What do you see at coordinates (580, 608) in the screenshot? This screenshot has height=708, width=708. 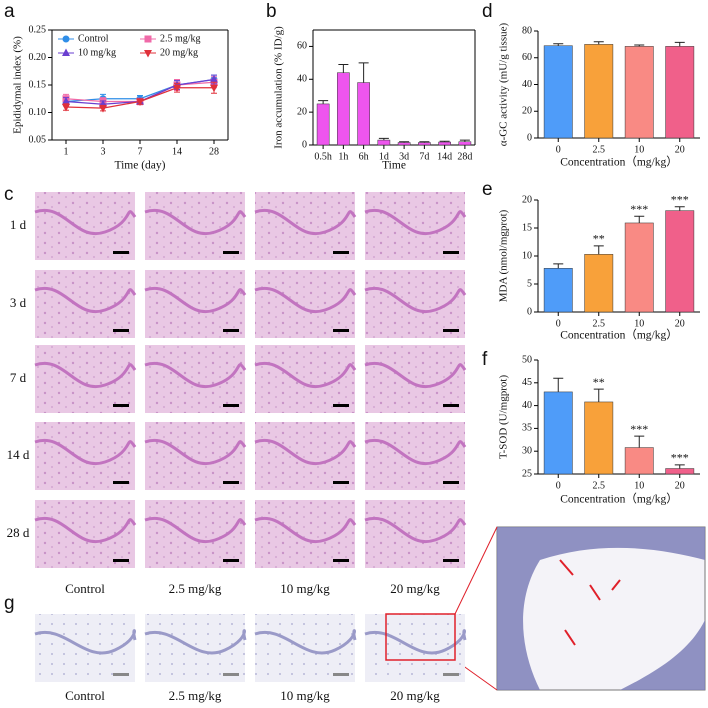 I see `zoom-inset` at bounding box center [580, 608].